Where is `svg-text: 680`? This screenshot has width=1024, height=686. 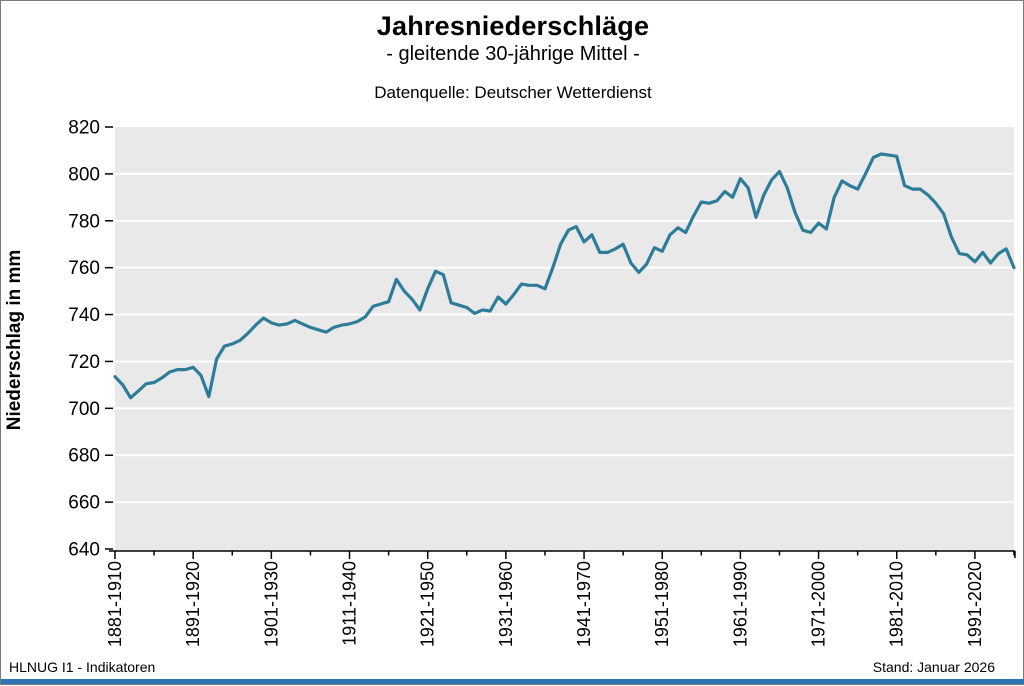
svg-text: 680 is located at coordinates (84, 456).